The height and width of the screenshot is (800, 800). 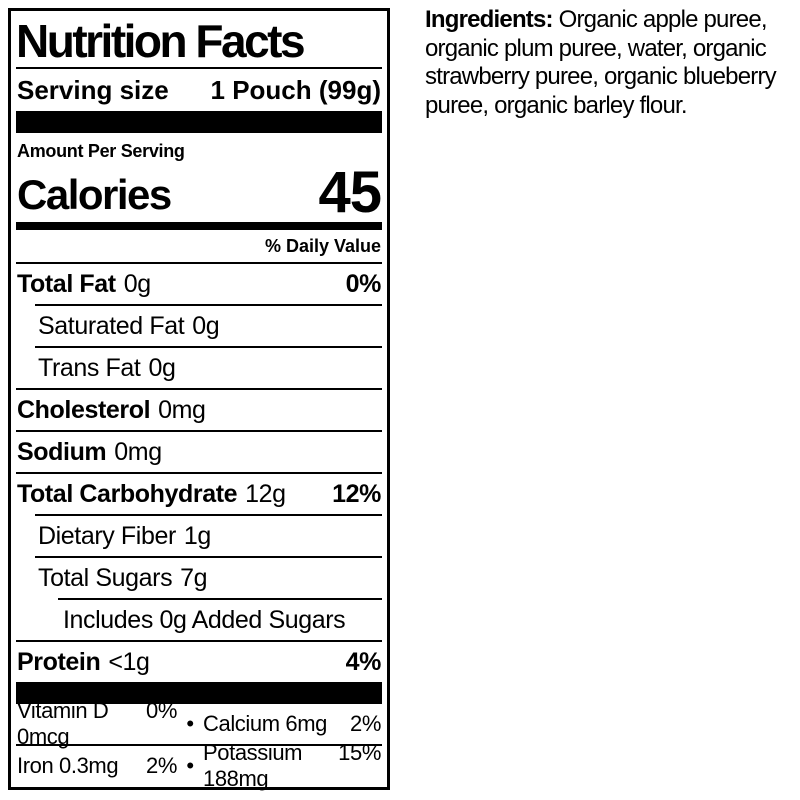 What do you see at coordinates (127, 493) in the screenshot?
I see `nutrient-name: Total Carbohydrate` at bounding box center [127, 493].